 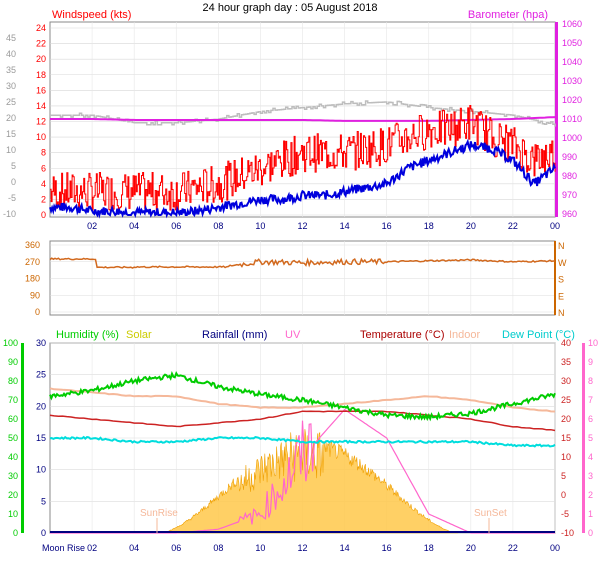 What do you see at coordinates (22, 438) in the screenshot?
I see `humidity-axis-bar` at bounding box center [22, 438].